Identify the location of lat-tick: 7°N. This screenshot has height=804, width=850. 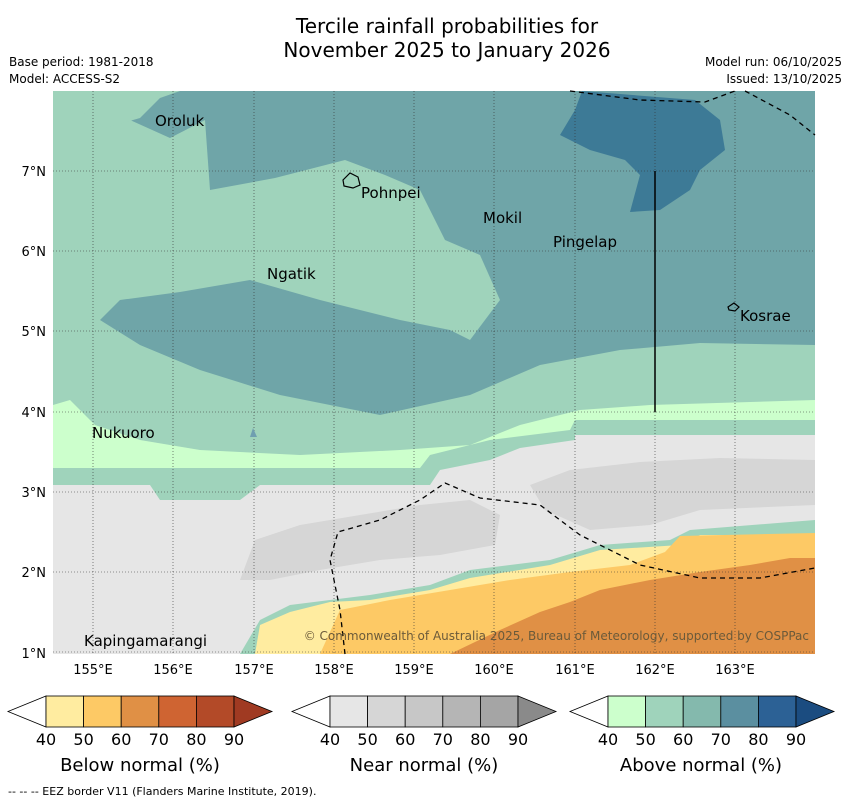
(34, 172).